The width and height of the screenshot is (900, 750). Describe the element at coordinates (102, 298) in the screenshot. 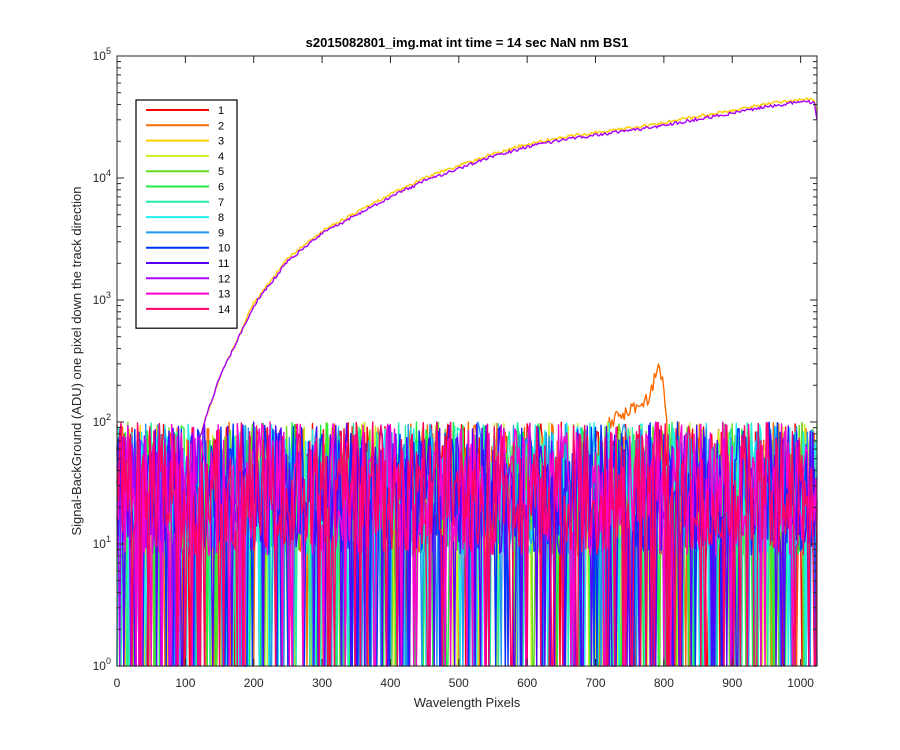

I see `y-tick-label: 10³` at that location.